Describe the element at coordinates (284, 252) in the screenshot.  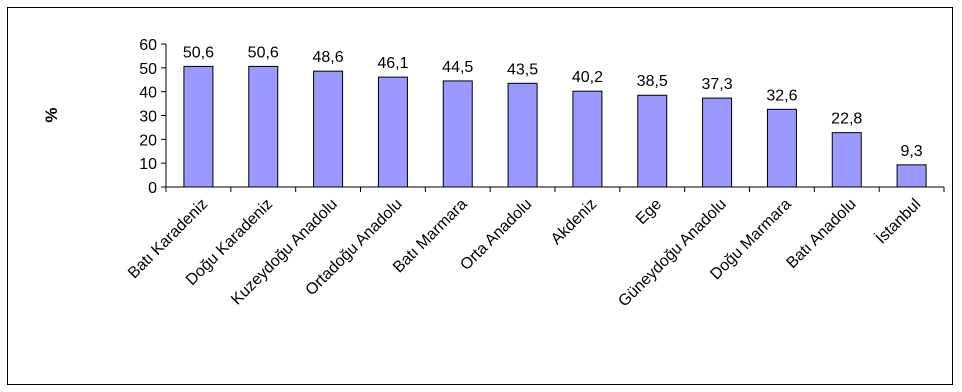
I see `category-label: Kuzeydoğu Anadolu` at that location.